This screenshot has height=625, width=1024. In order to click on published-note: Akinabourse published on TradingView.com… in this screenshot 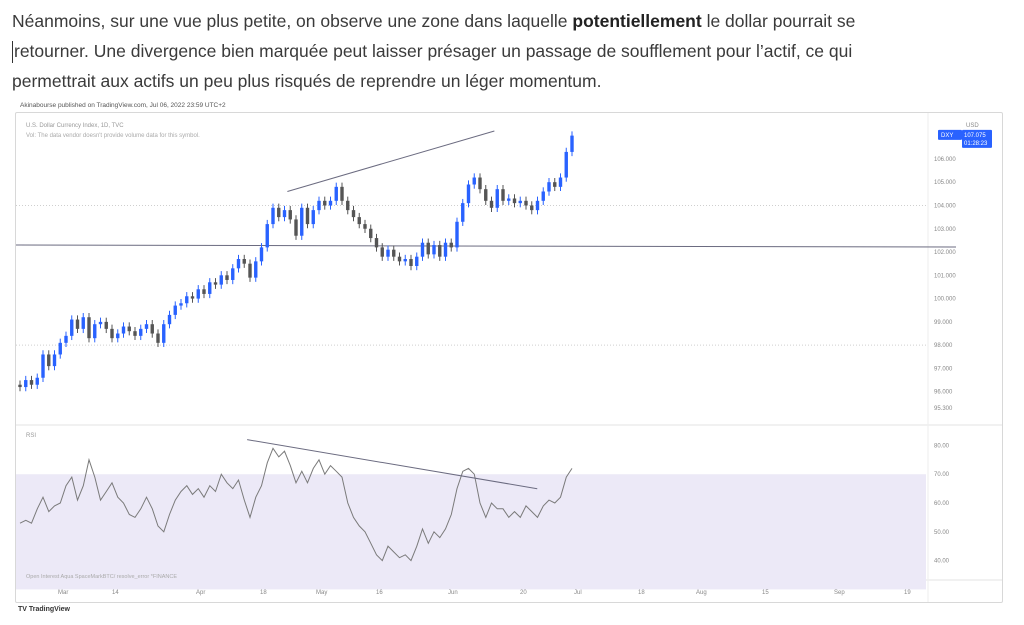, I will do `click(123, 105)`.